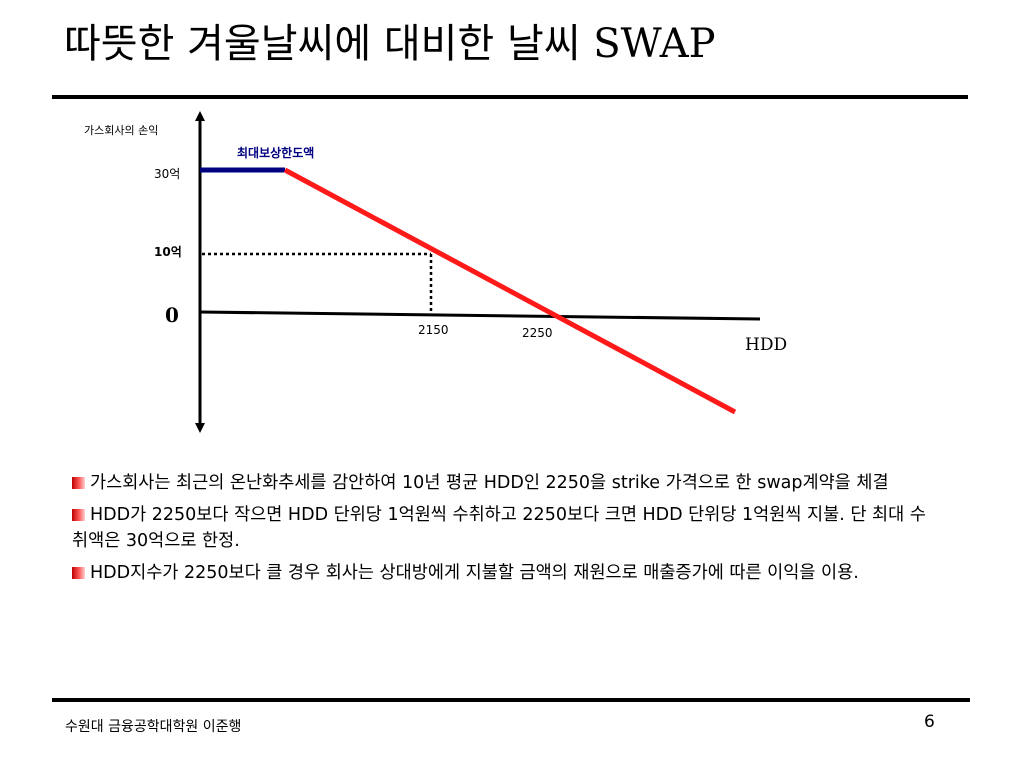 Image resolution: width=1024 pixels, height=768 pixels. Describe the element at coordinates (172, 315) in the screenshot. I see `label-zero: 0` at that location.